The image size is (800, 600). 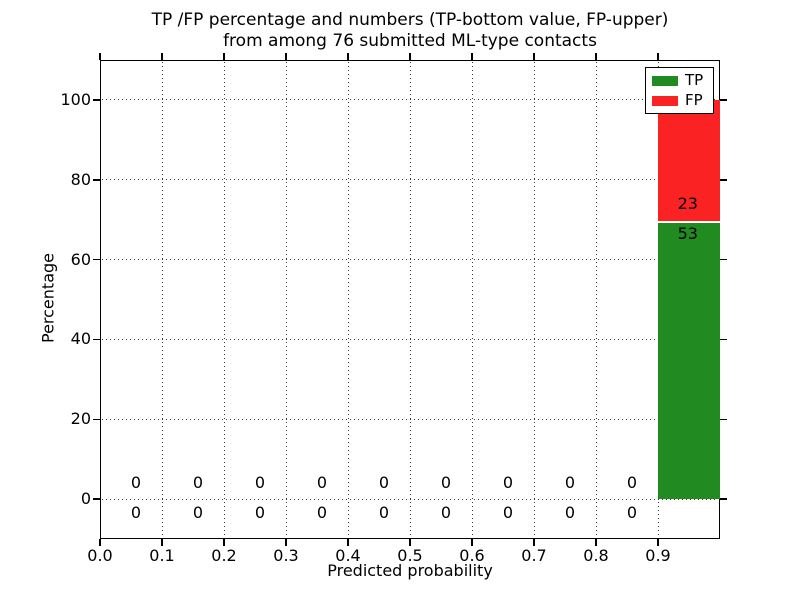 I want to click on x-tick-label: 0.8, so click(x=596, y=555).